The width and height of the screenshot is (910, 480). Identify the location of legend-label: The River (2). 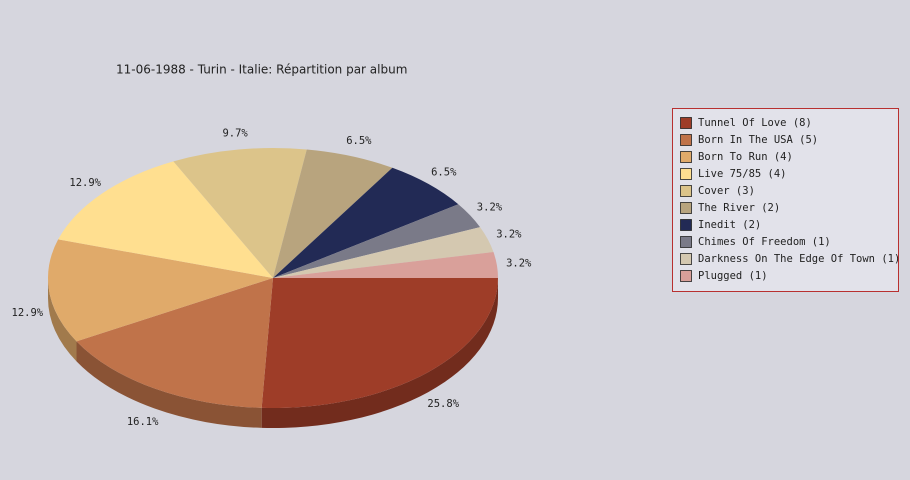
(739, 208).